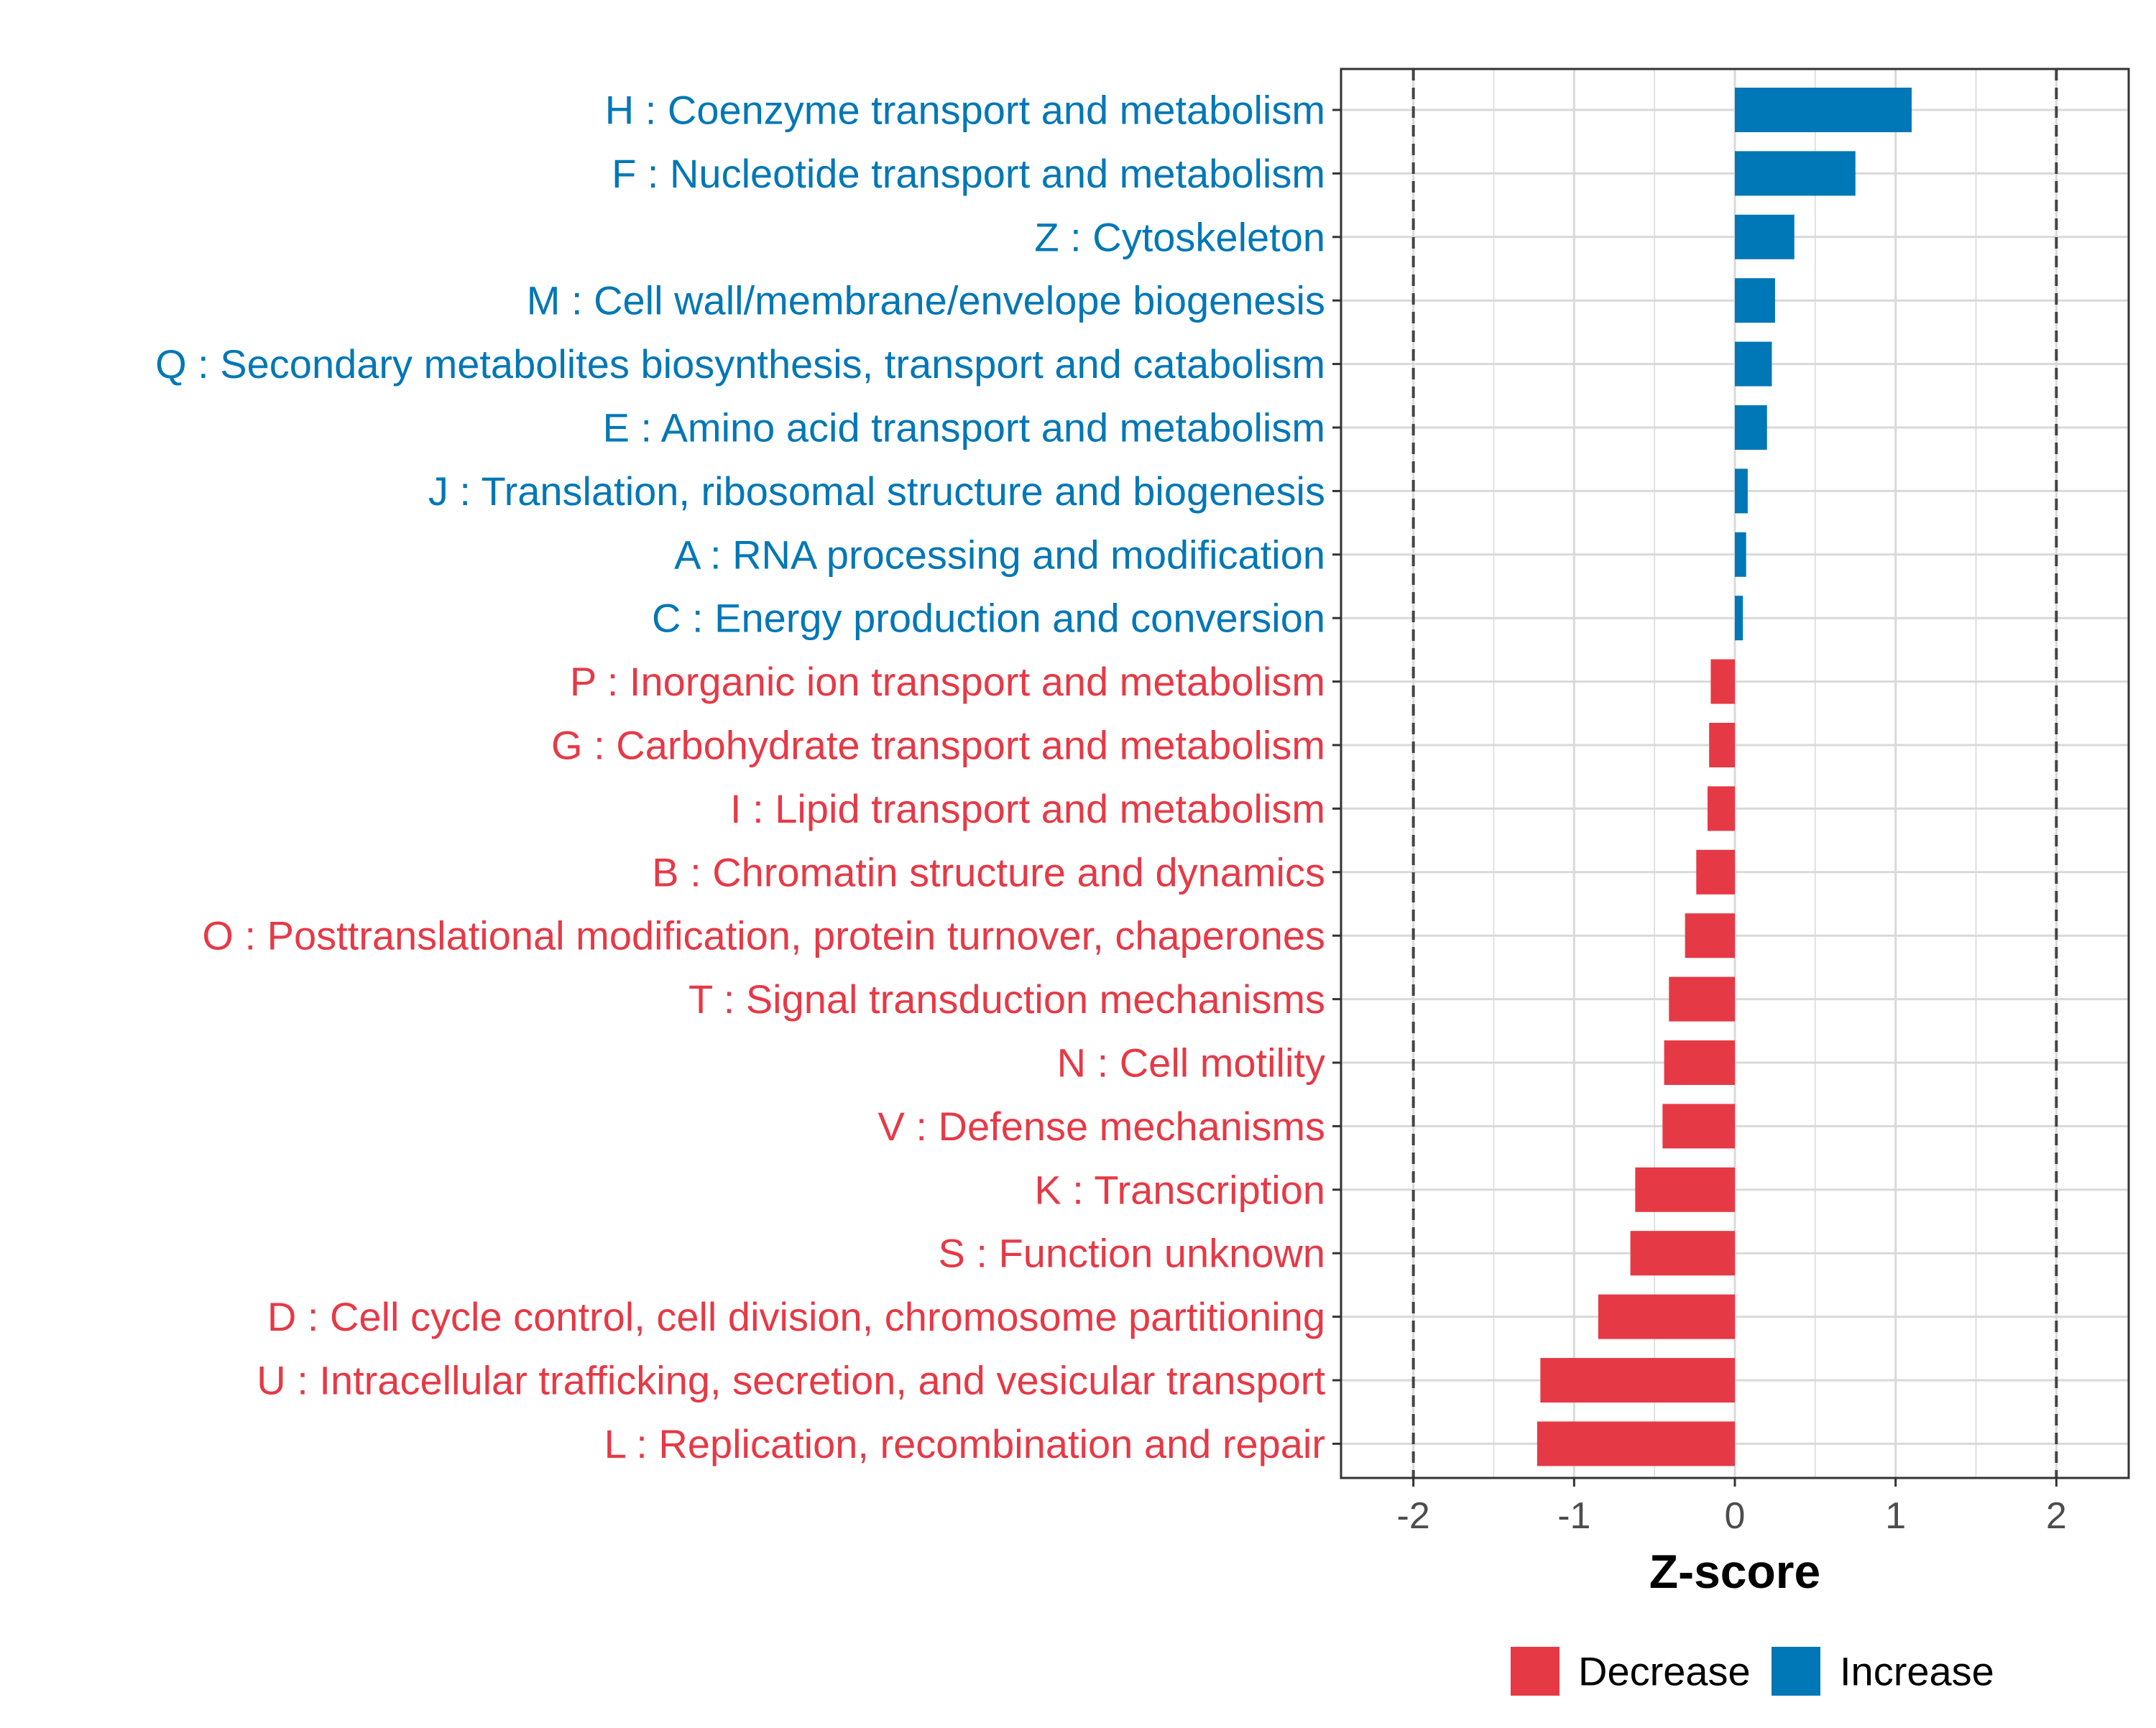 This screenshot has height=1728, width=2156. I want to click on bar-t, so click(1702, 999).